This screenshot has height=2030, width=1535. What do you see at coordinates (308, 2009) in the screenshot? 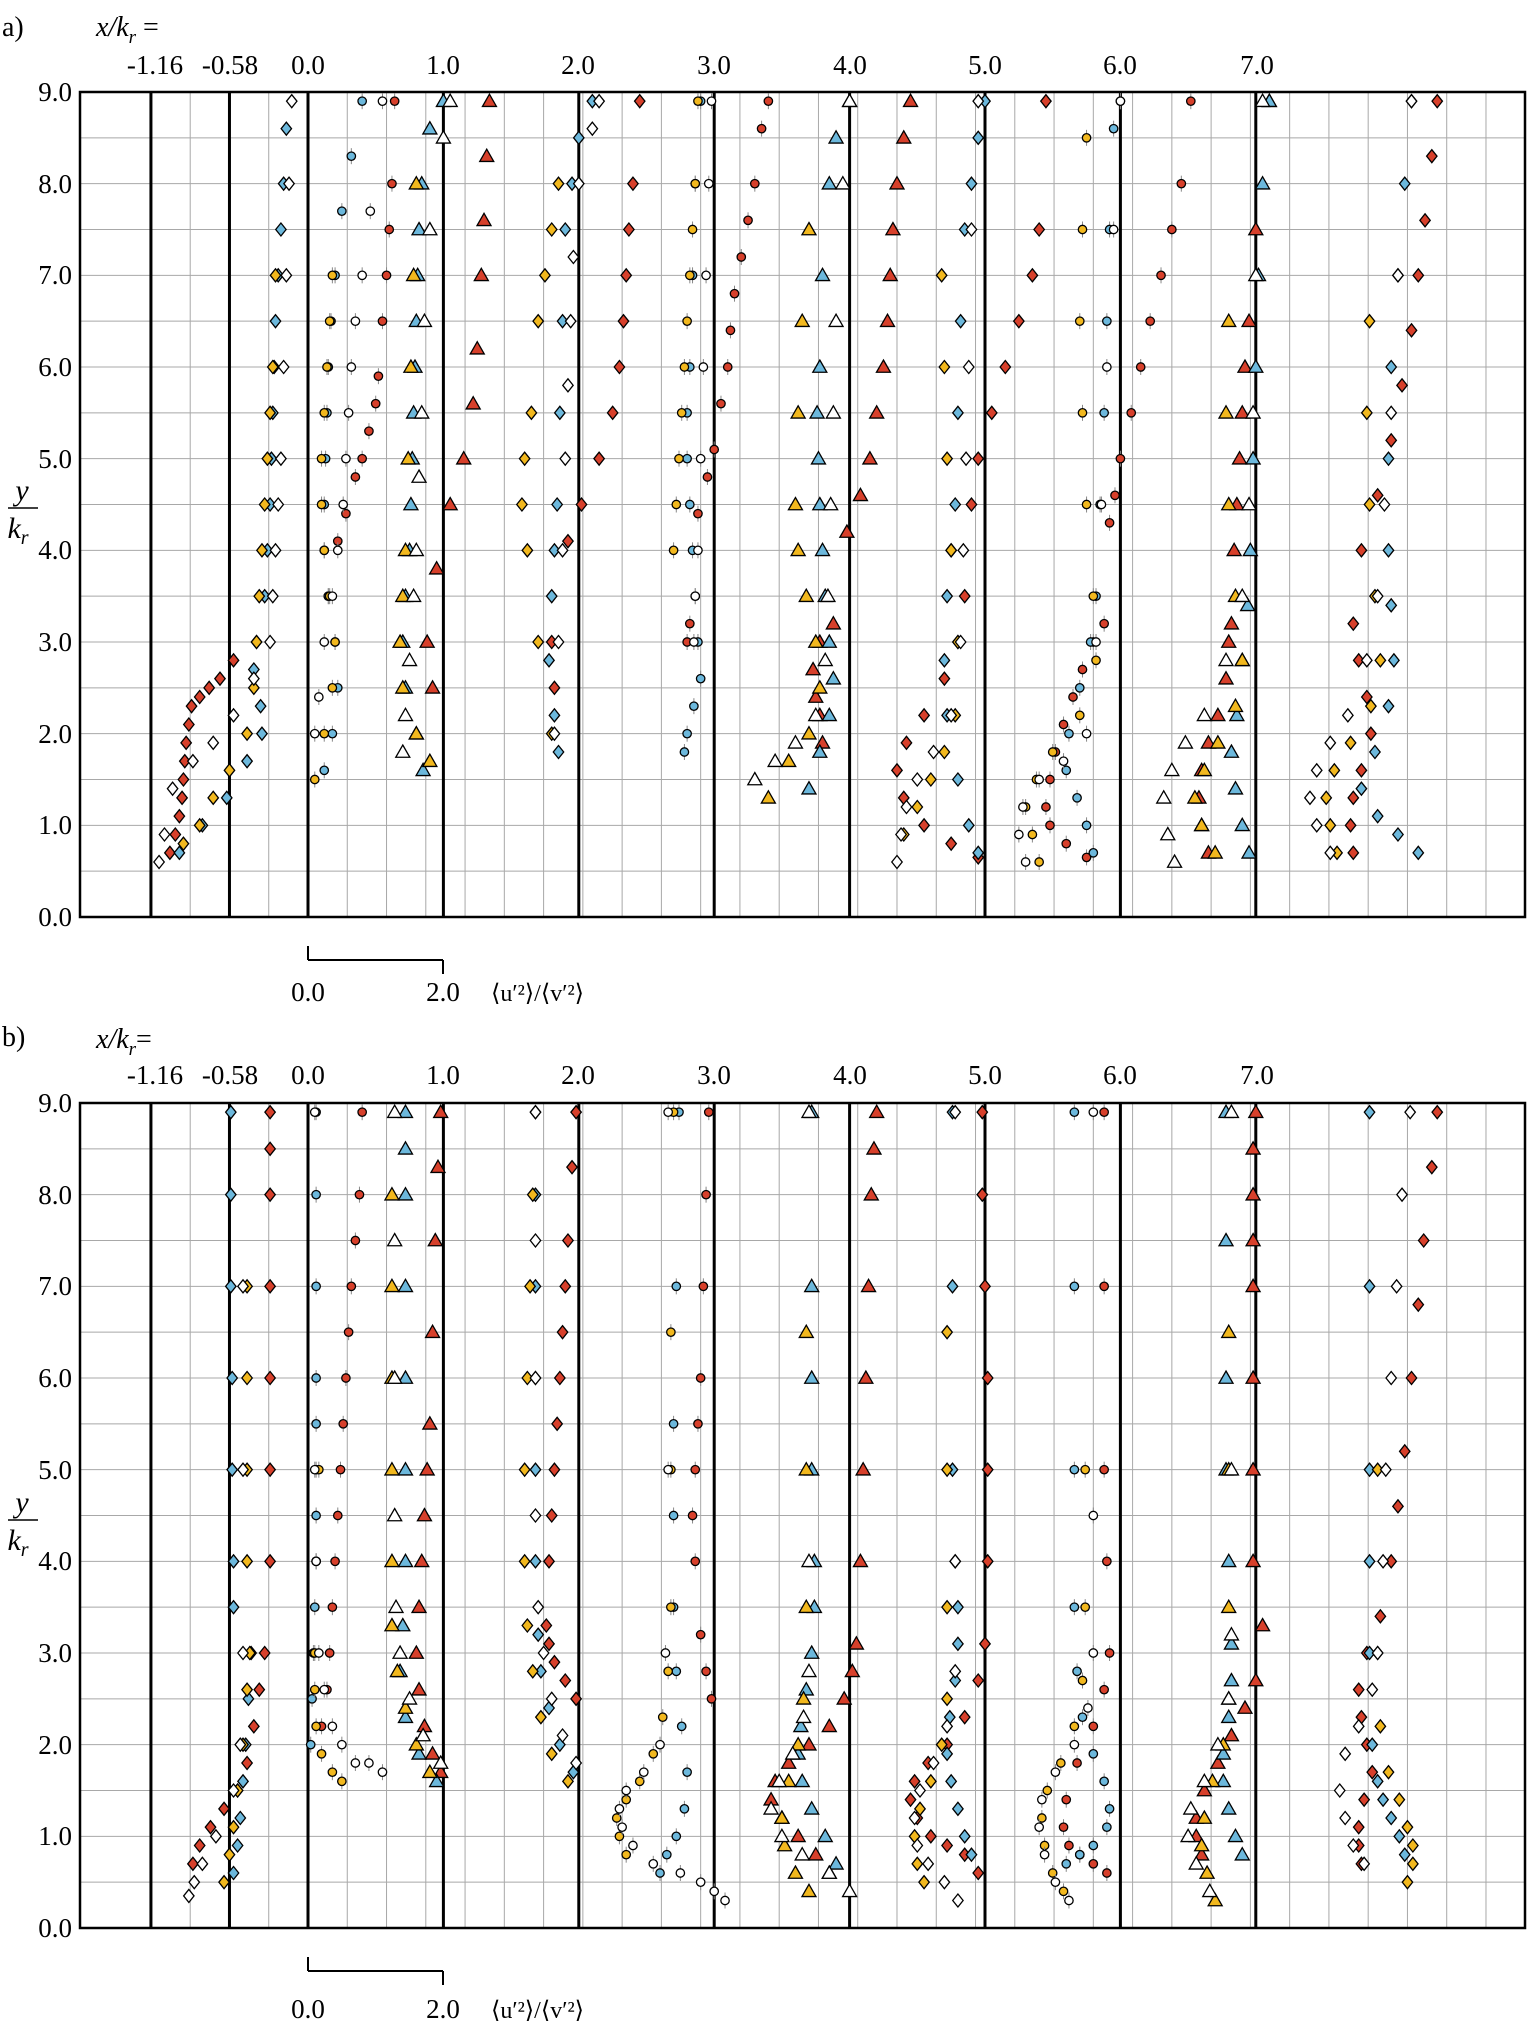
I see `scale-left-label: 0.0` at bounding box center [308, 2009].